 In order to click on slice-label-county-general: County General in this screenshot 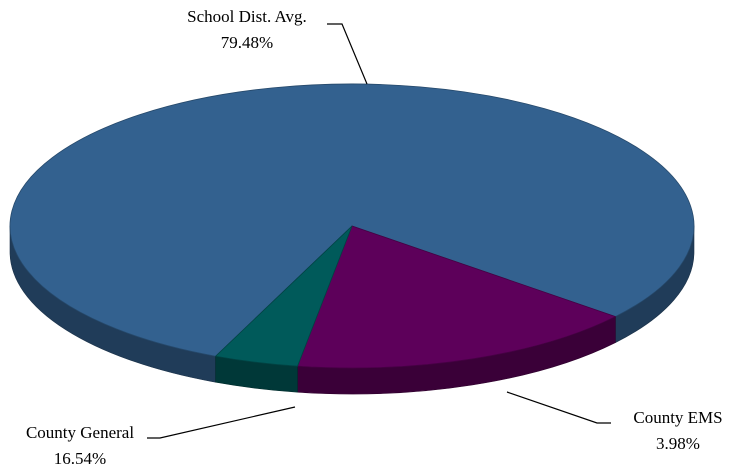, I will do `click(80, 432)`.